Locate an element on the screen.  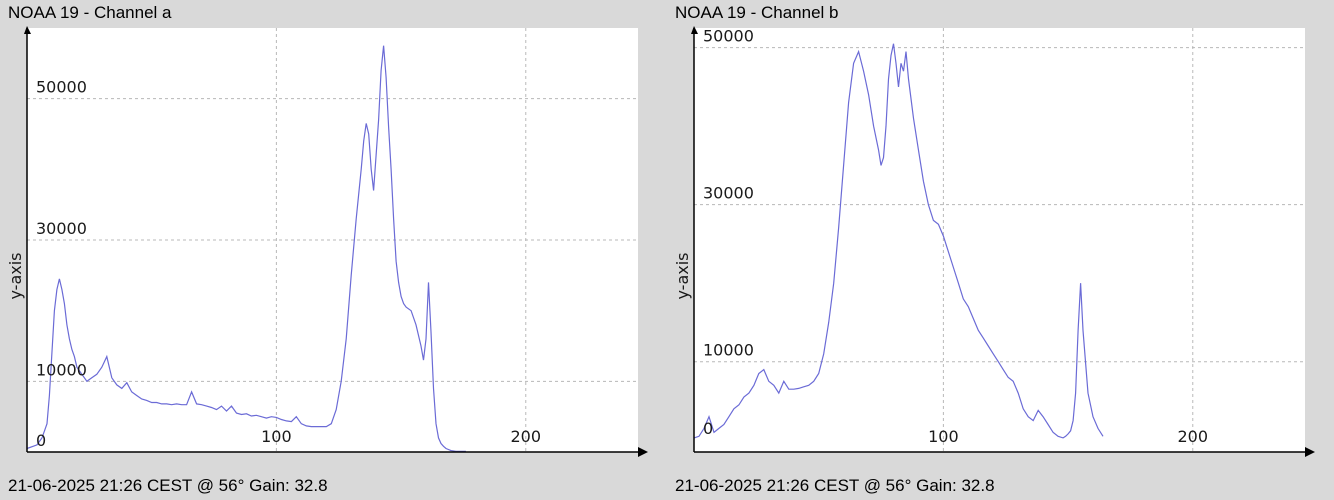
chart-title: NOAA 19 - Channel a is located at coordinates (90, 12).